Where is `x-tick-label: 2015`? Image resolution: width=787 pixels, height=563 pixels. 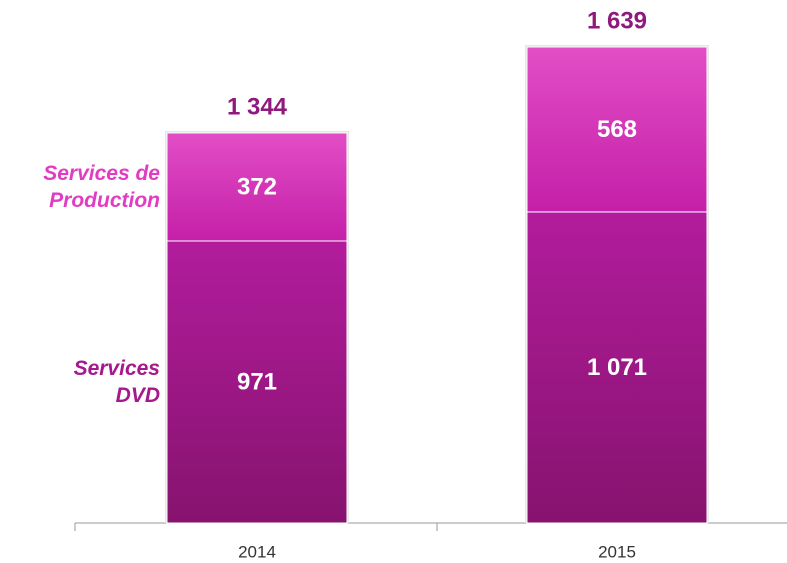
x-tick-label: 2015 is located at coordinates (617, 551).